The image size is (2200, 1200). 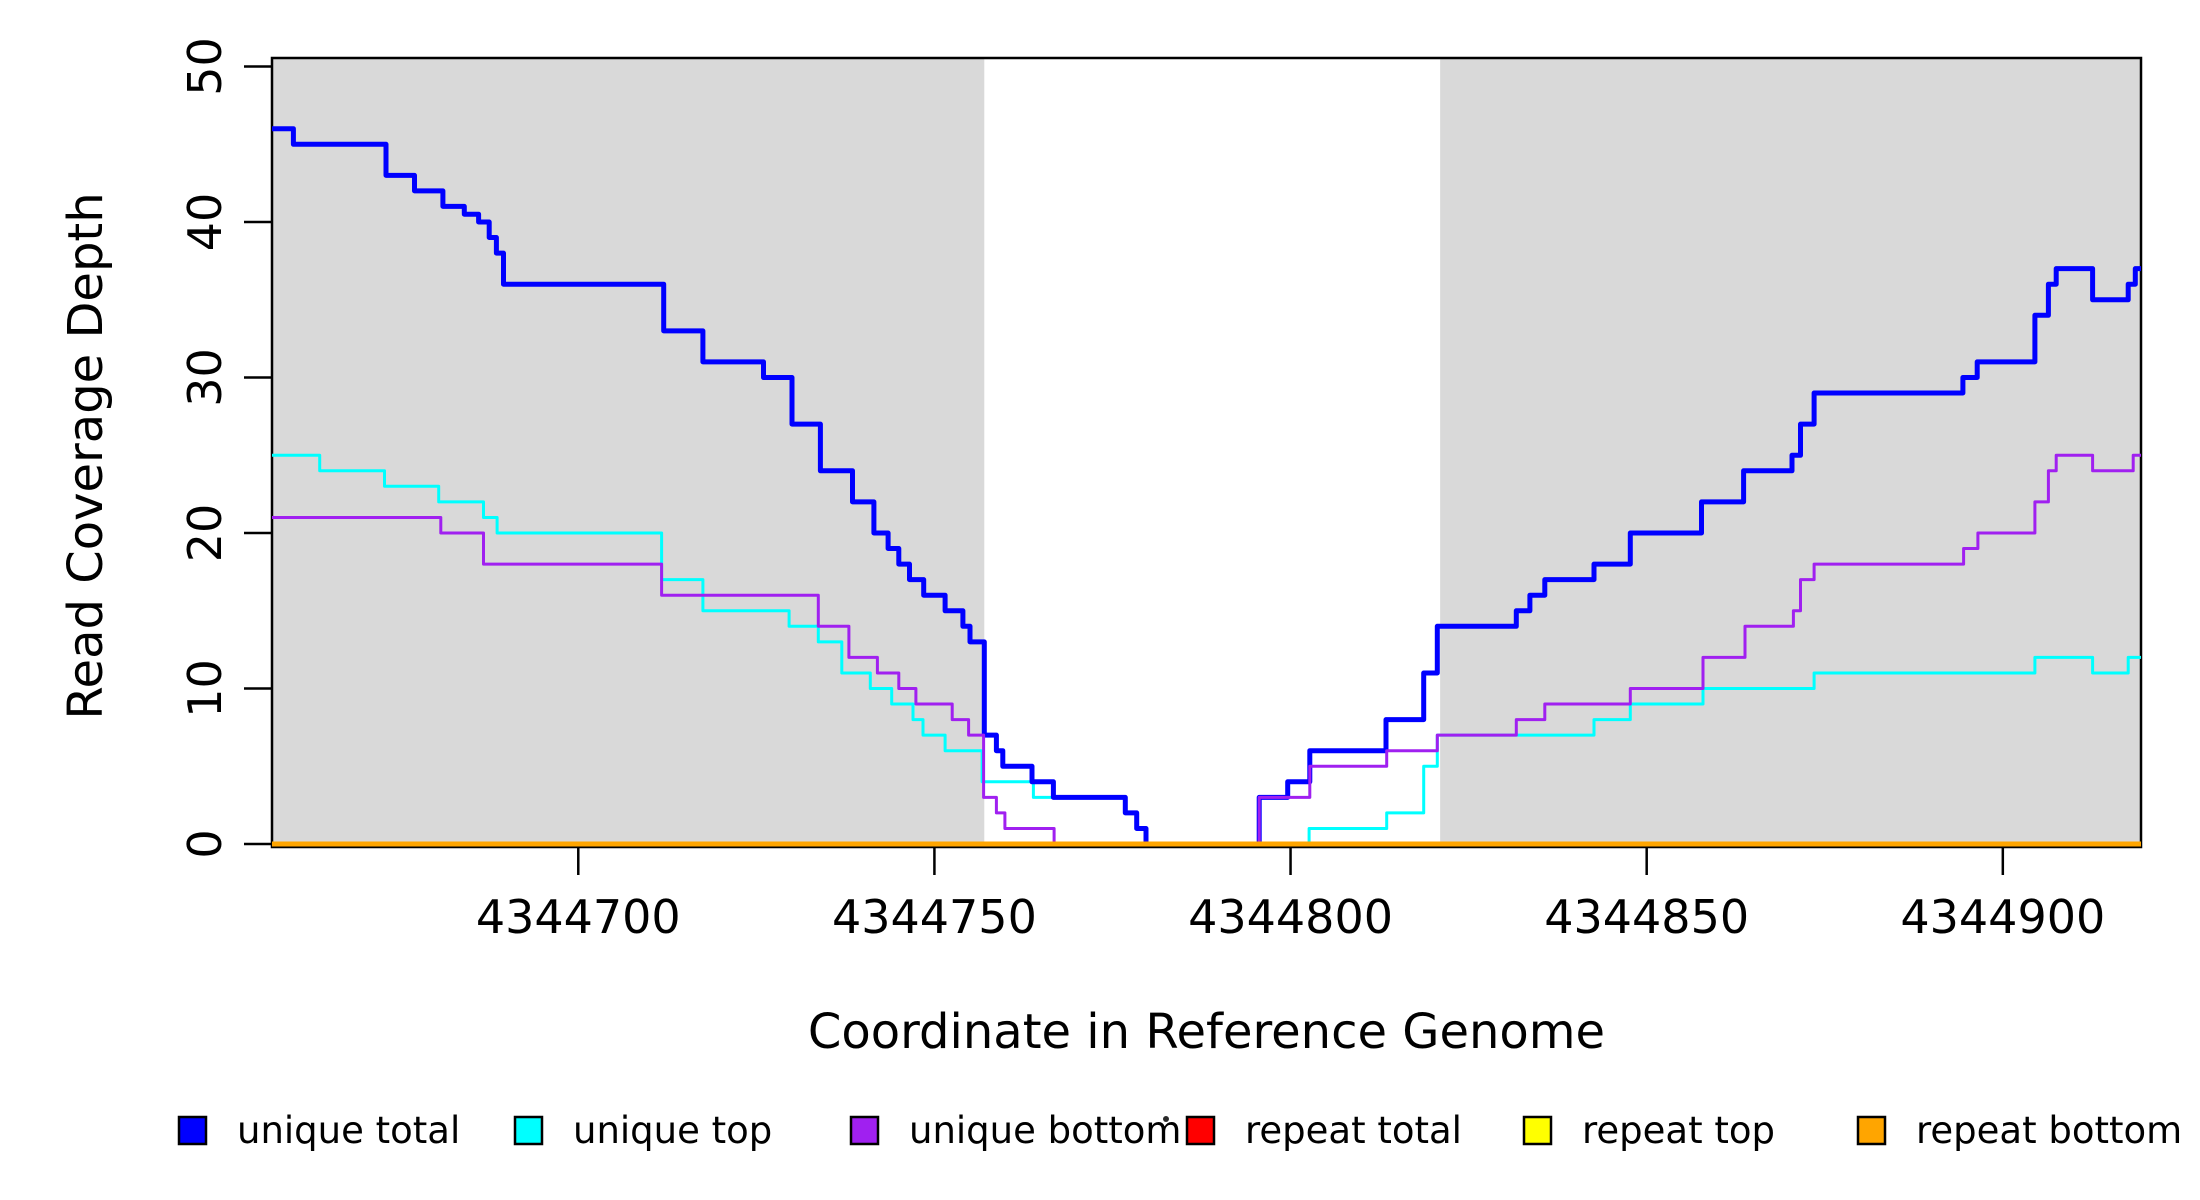 What do you see at coordinates (2049, 1130) in the screenshot?
I see `legend-label: repeat bottom` at bounding box center [2049, 1130].